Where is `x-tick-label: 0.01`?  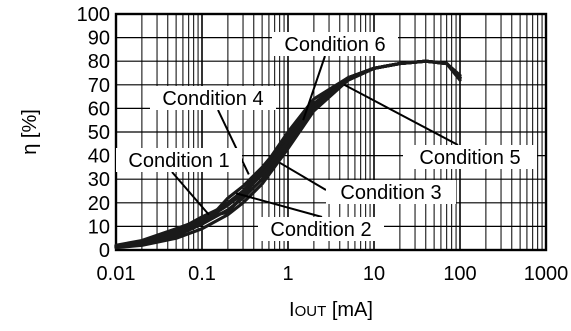 x-tick-label: 0.01 is located at coordinates (116, 274).